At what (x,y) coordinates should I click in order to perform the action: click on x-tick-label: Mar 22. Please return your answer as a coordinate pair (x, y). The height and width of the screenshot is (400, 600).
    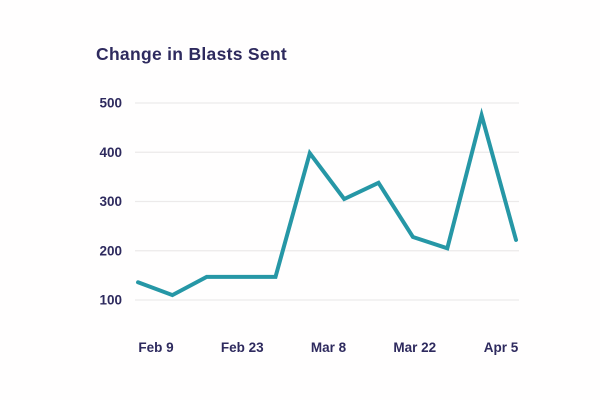
    Looking at the image, I should click on (414, 347).